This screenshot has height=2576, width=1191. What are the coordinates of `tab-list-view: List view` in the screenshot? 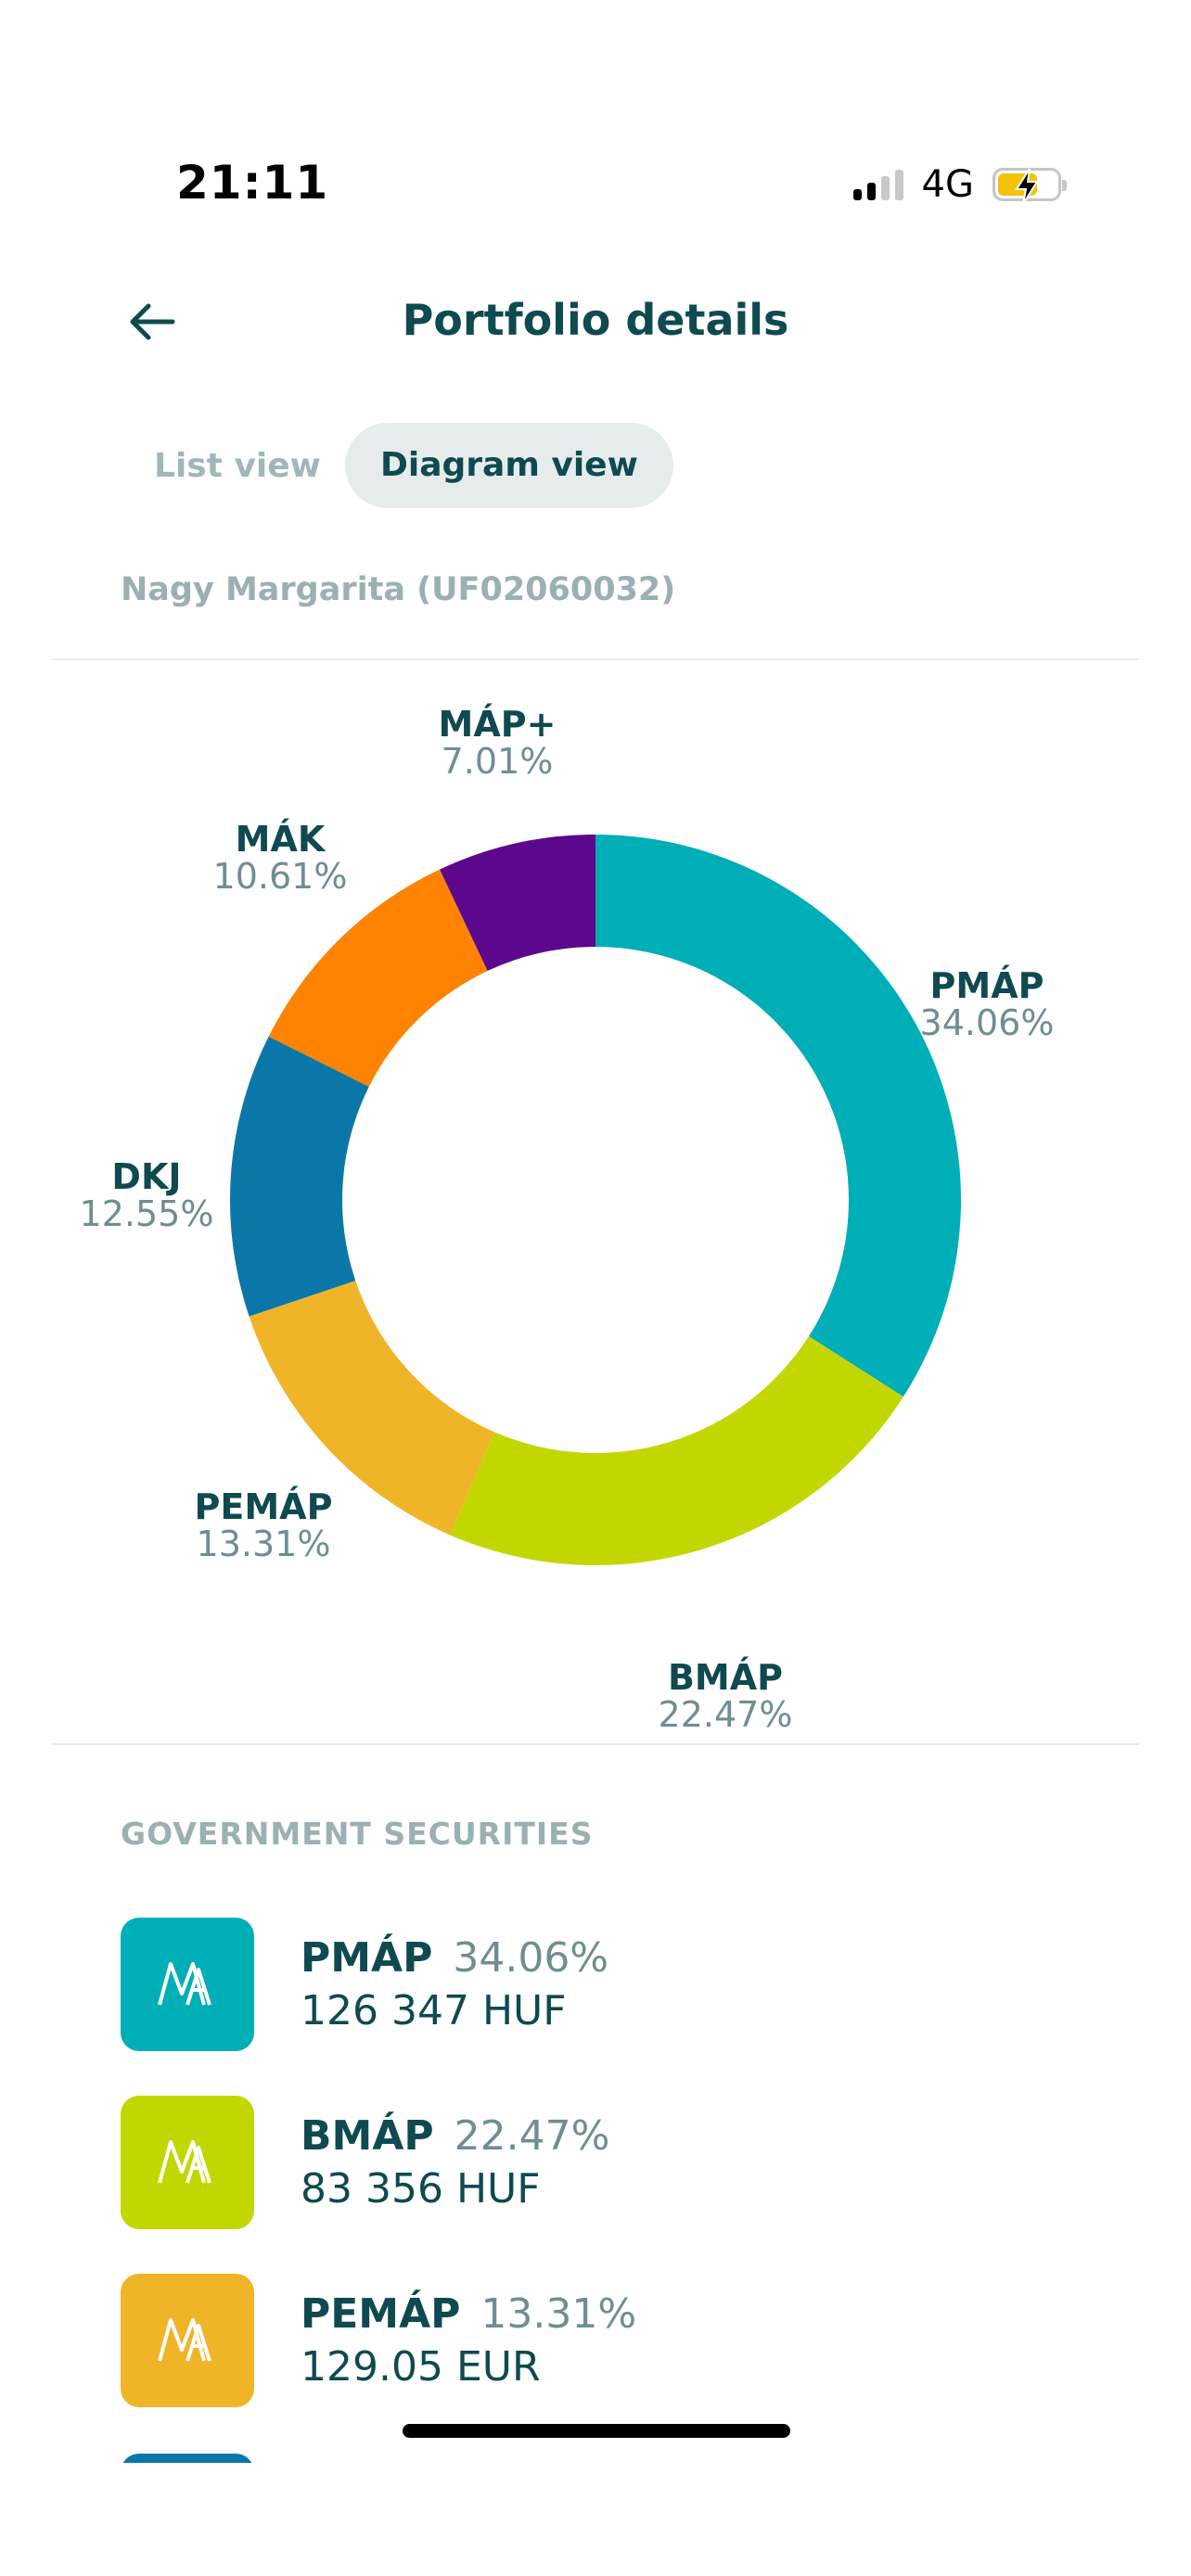 It's located at (237, 466).